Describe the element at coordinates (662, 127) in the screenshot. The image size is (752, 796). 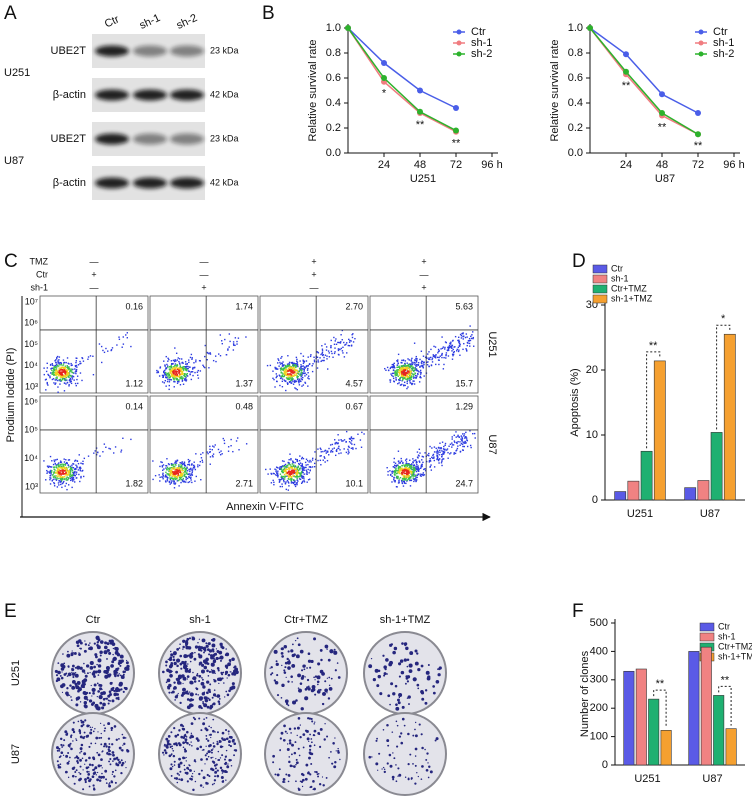
I see `significance: **` at that location.